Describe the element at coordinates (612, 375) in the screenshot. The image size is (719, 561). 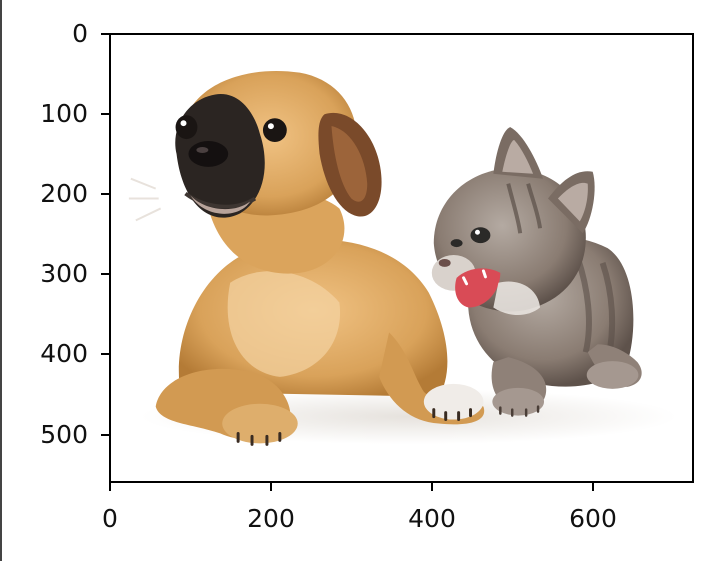
I see `kitten-back-paw` at that location.